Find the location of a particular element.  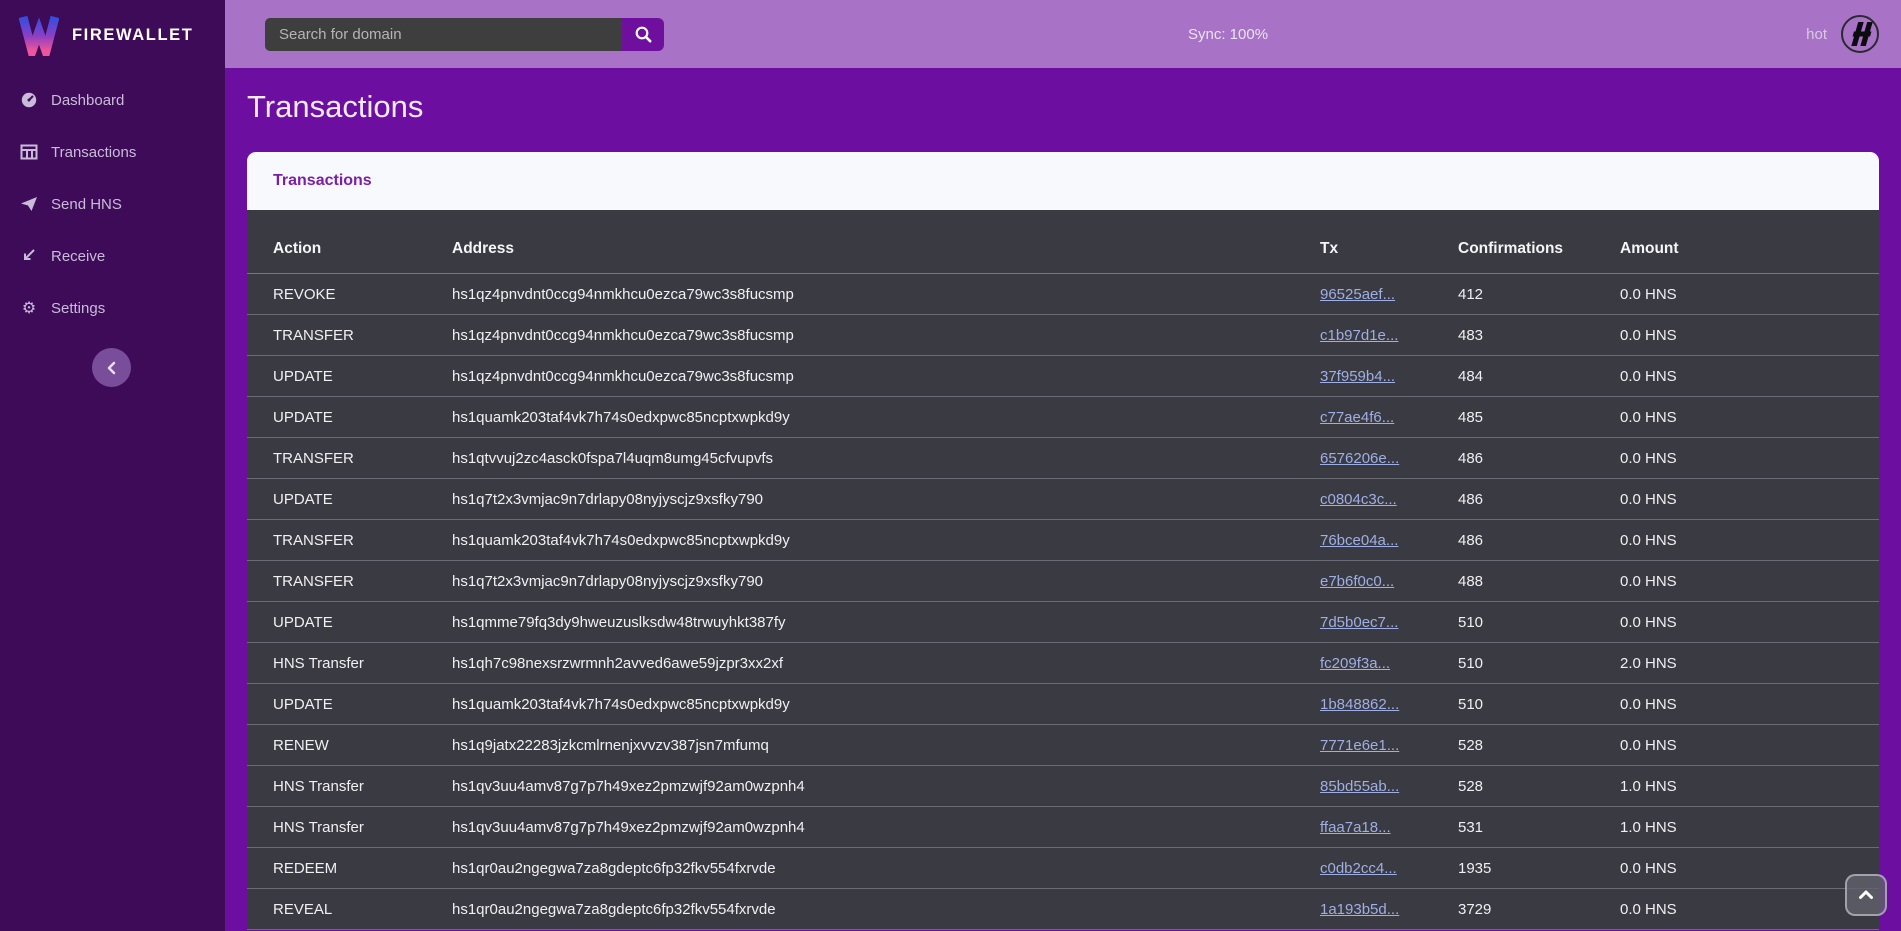

column-header-tx: Tx is located at coordinates (1329, 248).